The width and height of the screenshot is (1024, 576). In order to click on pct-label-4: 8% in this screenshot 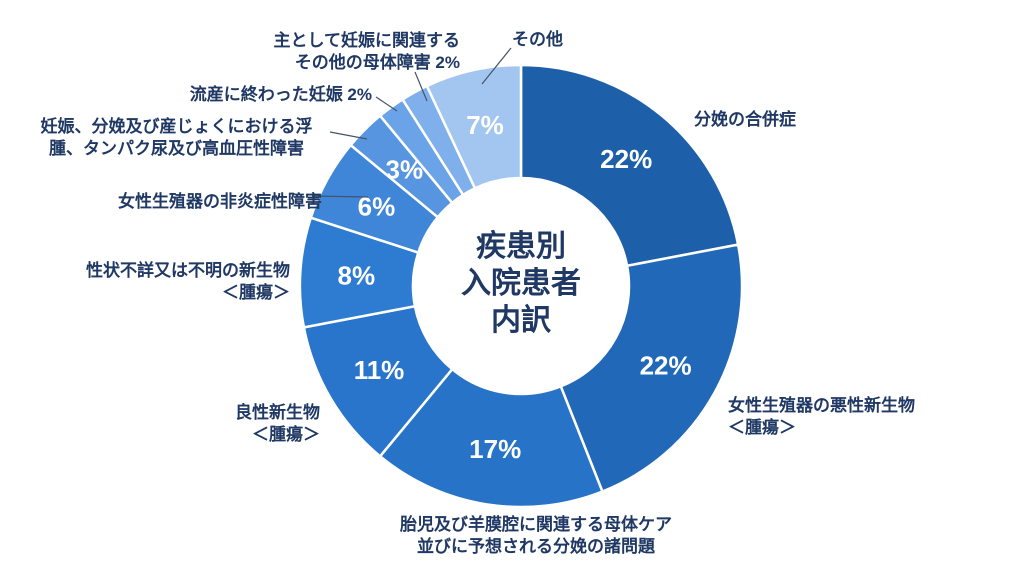, I will do `click(357, 276)`.